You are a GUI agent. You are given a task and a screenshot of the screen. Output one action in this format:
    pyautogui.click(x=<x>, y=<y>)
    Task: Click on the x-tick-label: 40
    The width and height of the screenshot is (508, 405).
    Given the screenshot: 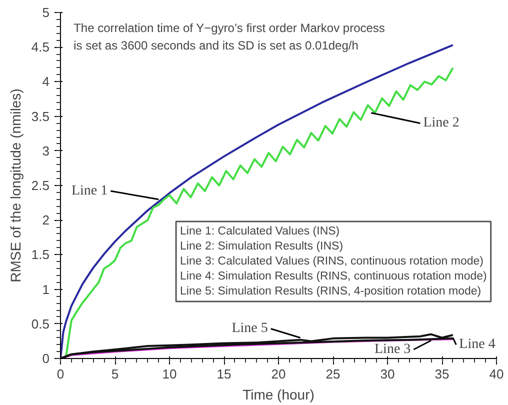 What is the action you would take?
    pyautogui.click(x=496, y=374)
    